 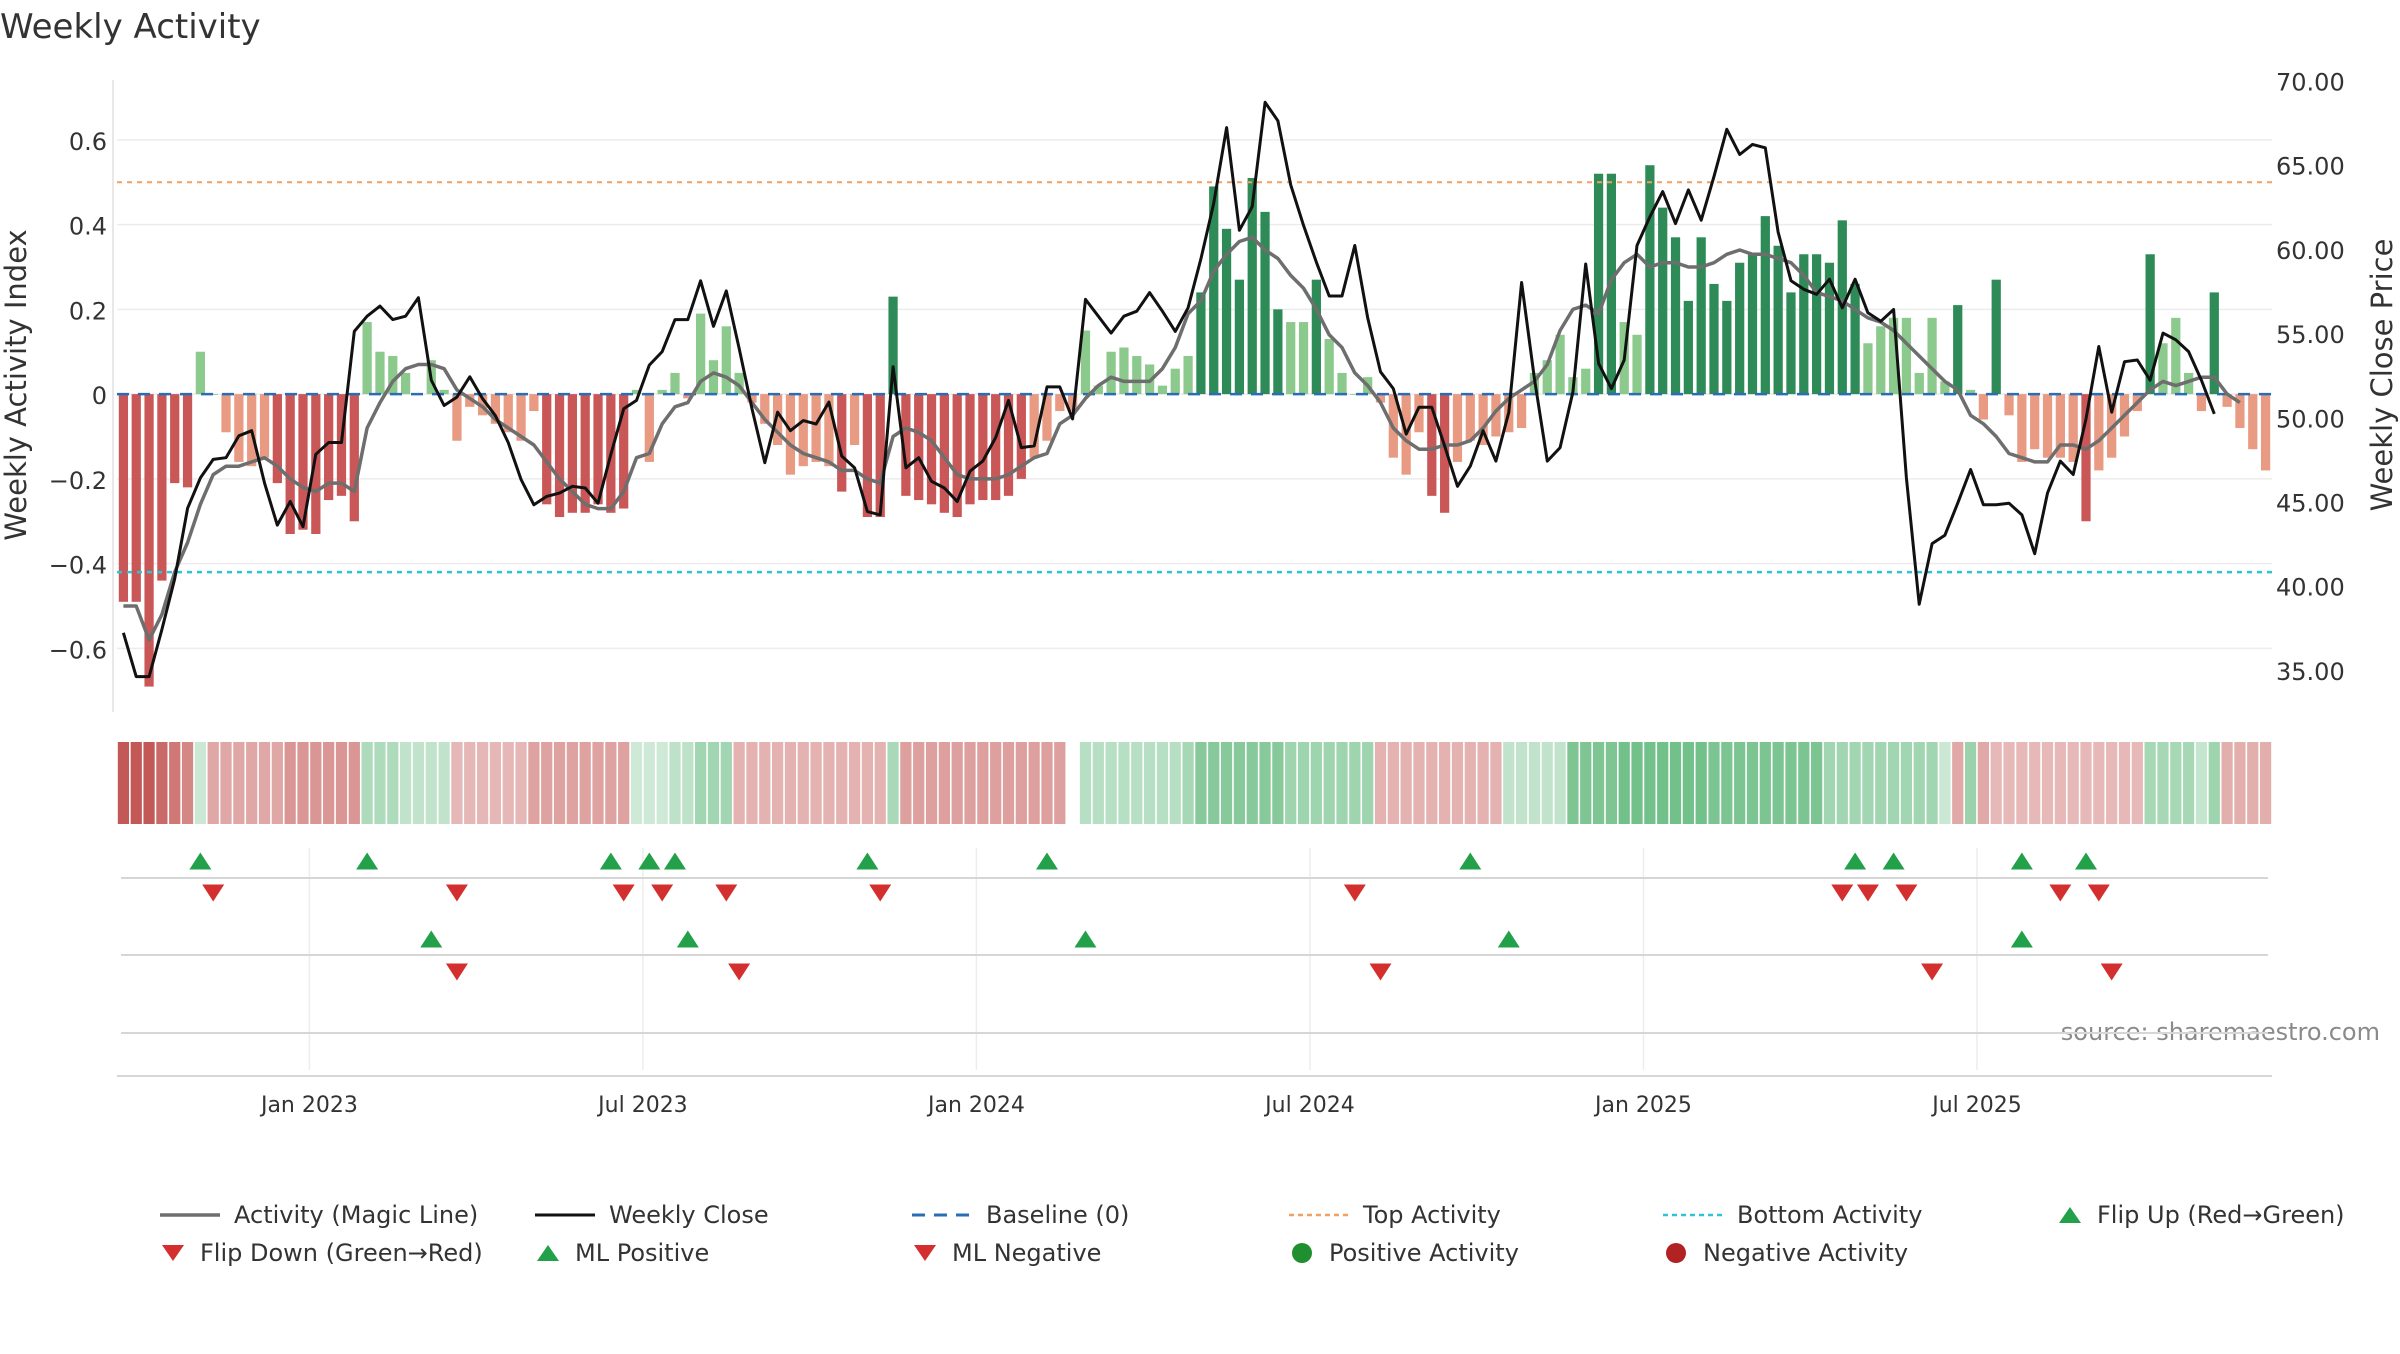 What do you see at coordinates (689, 1215) in the screenshot?
I see `legend-label: Weekly Close` at bounding box center [689, 1215].